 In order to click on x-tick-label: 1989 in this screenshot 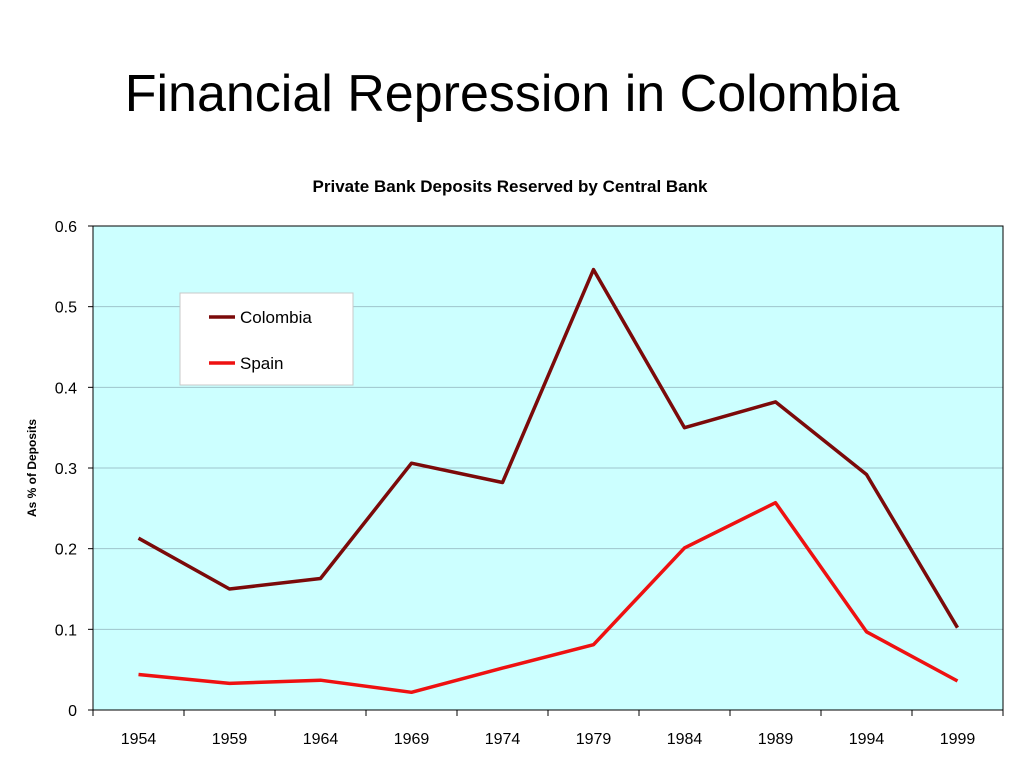, I will do `click(776, 739)`.